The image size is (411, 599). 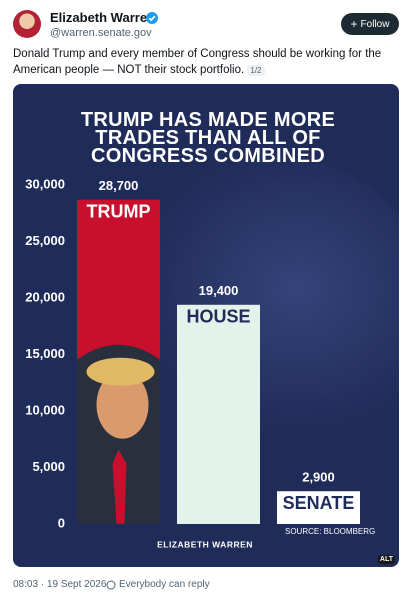 I want to click on follow-label: Follow, so click(x=375, y=24).